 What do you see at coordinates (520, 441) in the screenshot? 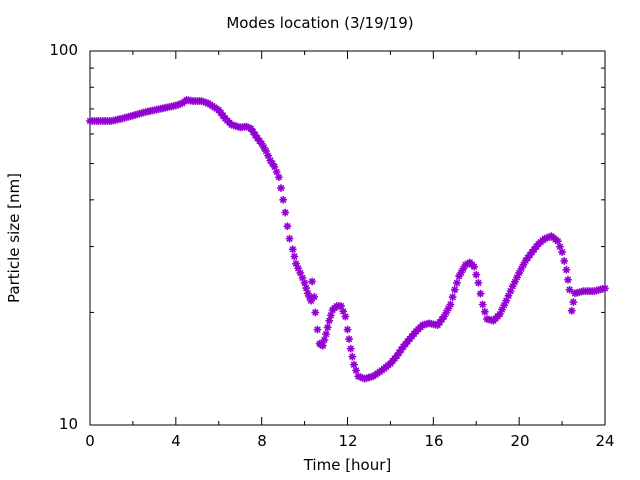
I see `x-tick-label: 20` at bounding box center [520, 441].